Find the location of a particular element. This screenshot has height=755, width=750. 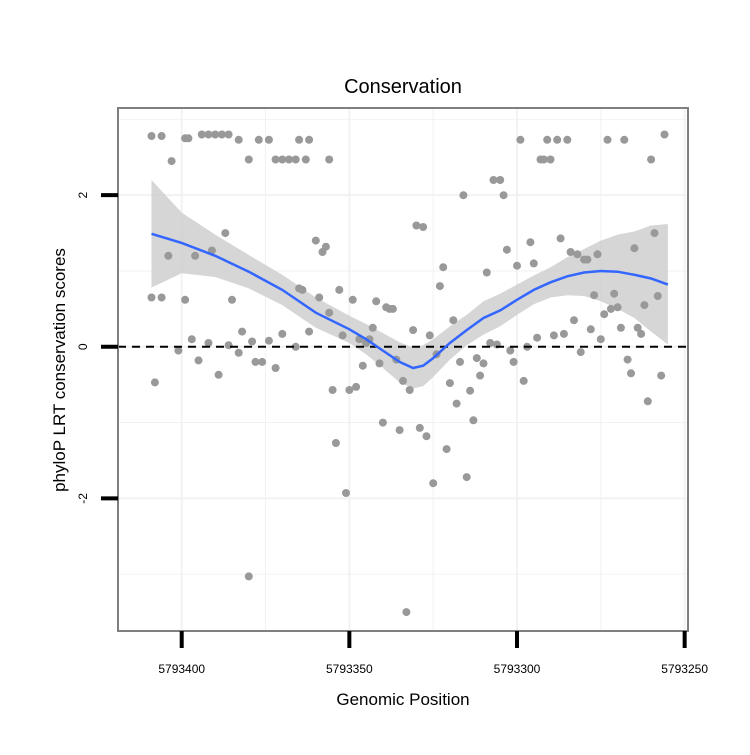

x-tick-label: 5793250 is located at coordinates (684, 669).